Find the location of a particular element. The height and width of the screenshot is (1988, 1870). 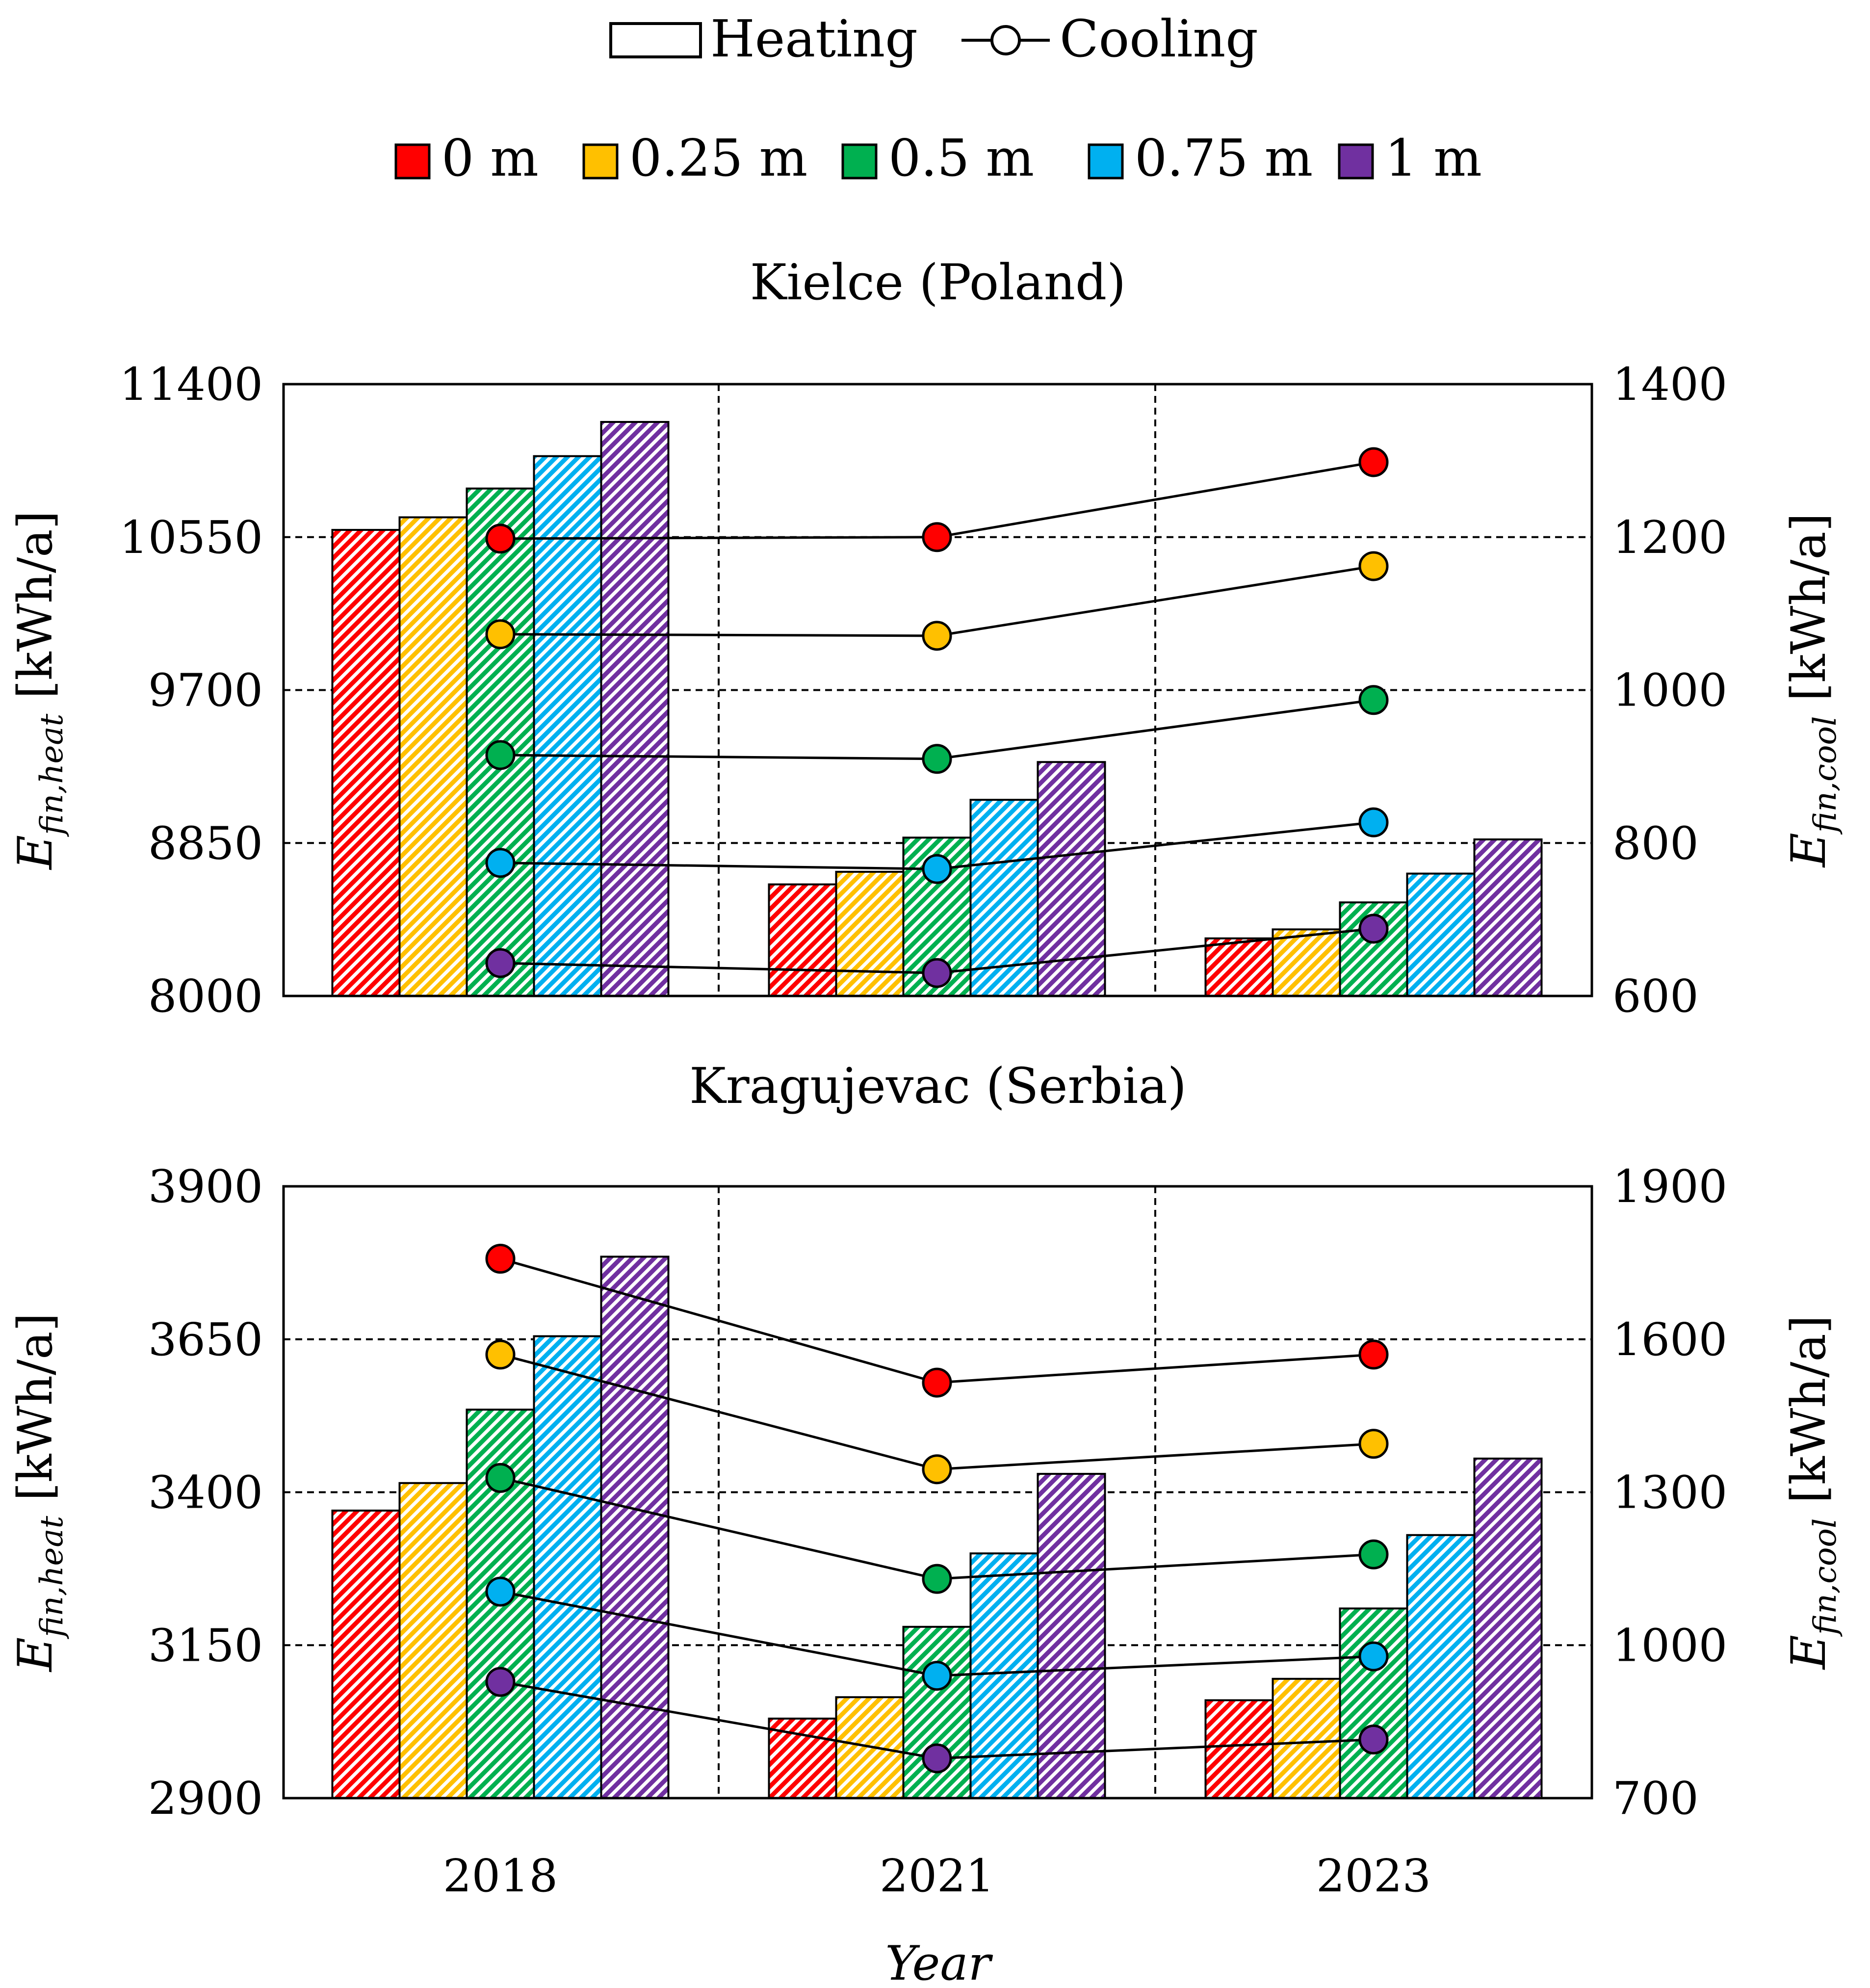

heating-bar-0.25m-2021 is located at coordinates (870, 933).